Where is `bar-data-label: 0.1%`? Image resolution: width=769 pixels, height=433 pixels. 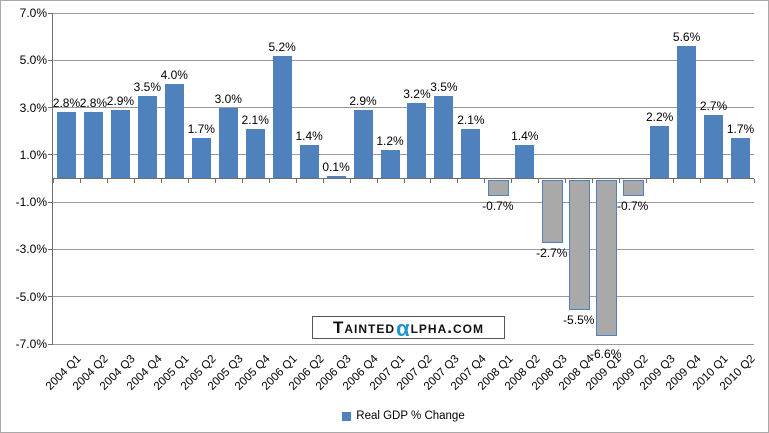 bar-data-label: 0.1% is located at coordinates (336, 167).